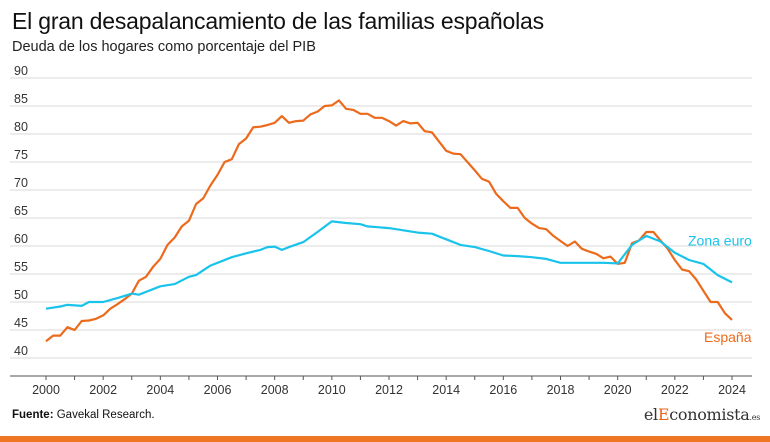  What do you see at coordinates (732, 390) in the screenshot?
I see `x-tick-label: 2024` at bounding box center [732, 390].